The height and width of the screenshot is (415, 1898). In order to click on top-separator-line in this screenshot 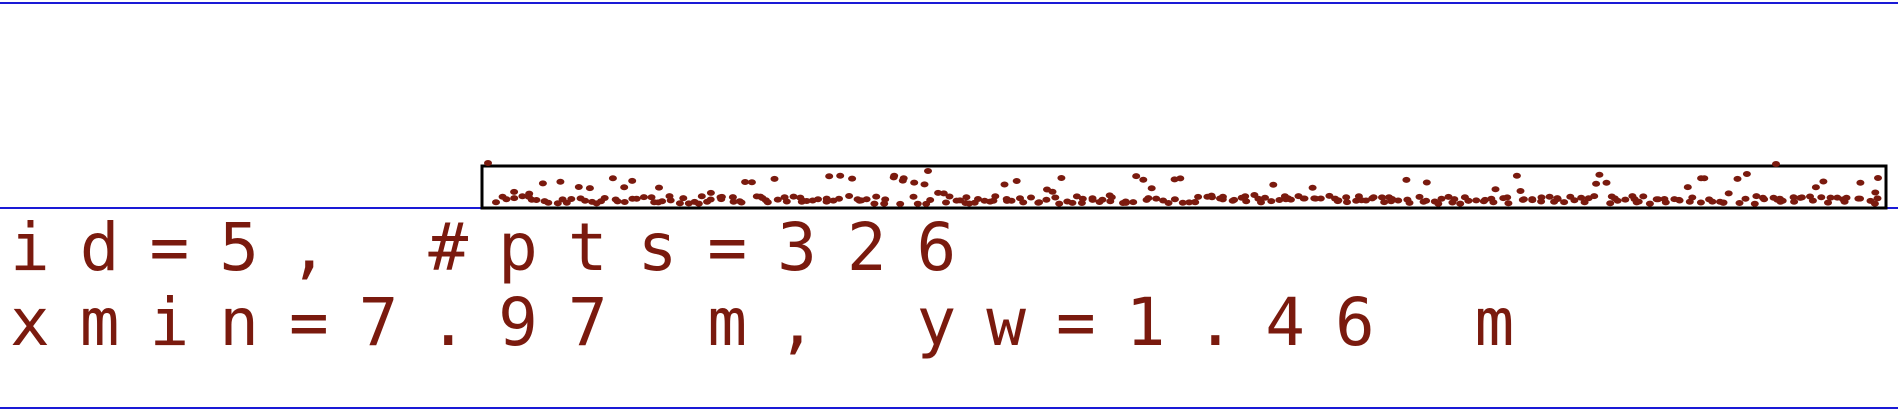, I will do `click(949, 3)`.